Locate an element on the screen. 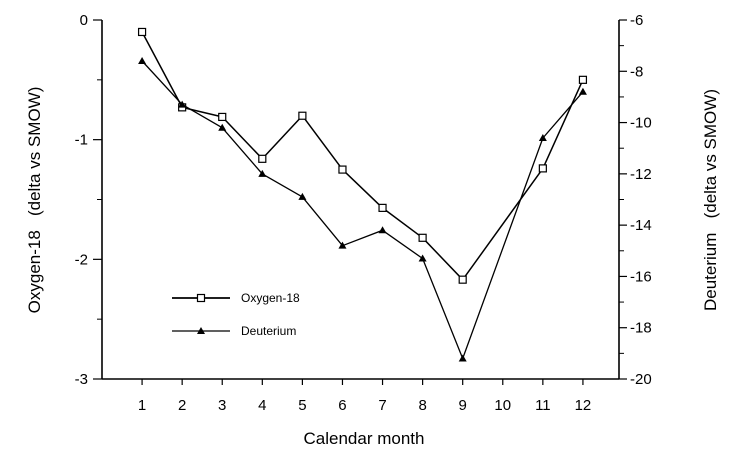 This screenshot has height=460, width=745. right-y-axis-title: Deuterium (delta vs SMOW) is located at coordinates (710, 200).